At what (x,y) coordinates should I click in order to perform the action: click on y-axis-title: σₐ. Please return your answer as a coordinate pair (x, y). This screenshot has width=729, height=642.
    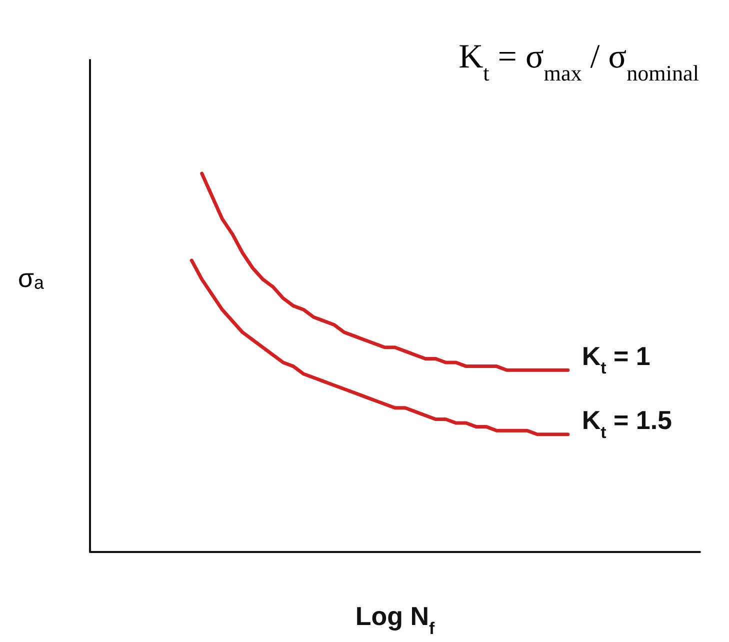
    Looking at the image, I should click on (31, 278).